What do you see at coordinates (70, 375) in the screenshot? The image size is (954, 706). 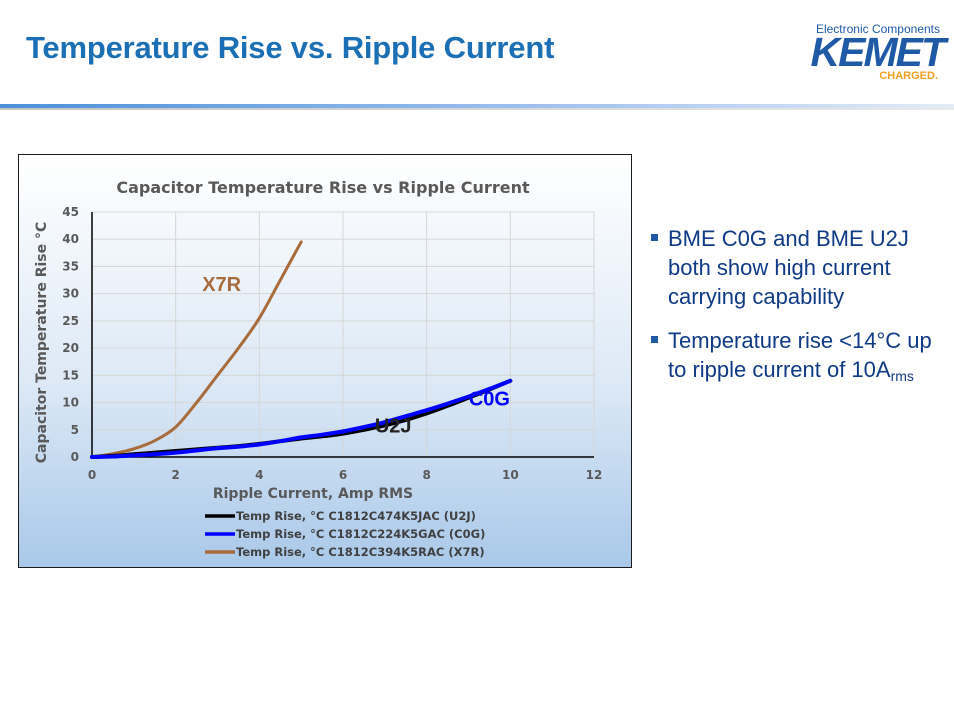 I see `y-tick-label: 15` at bounding box center [70, 375].